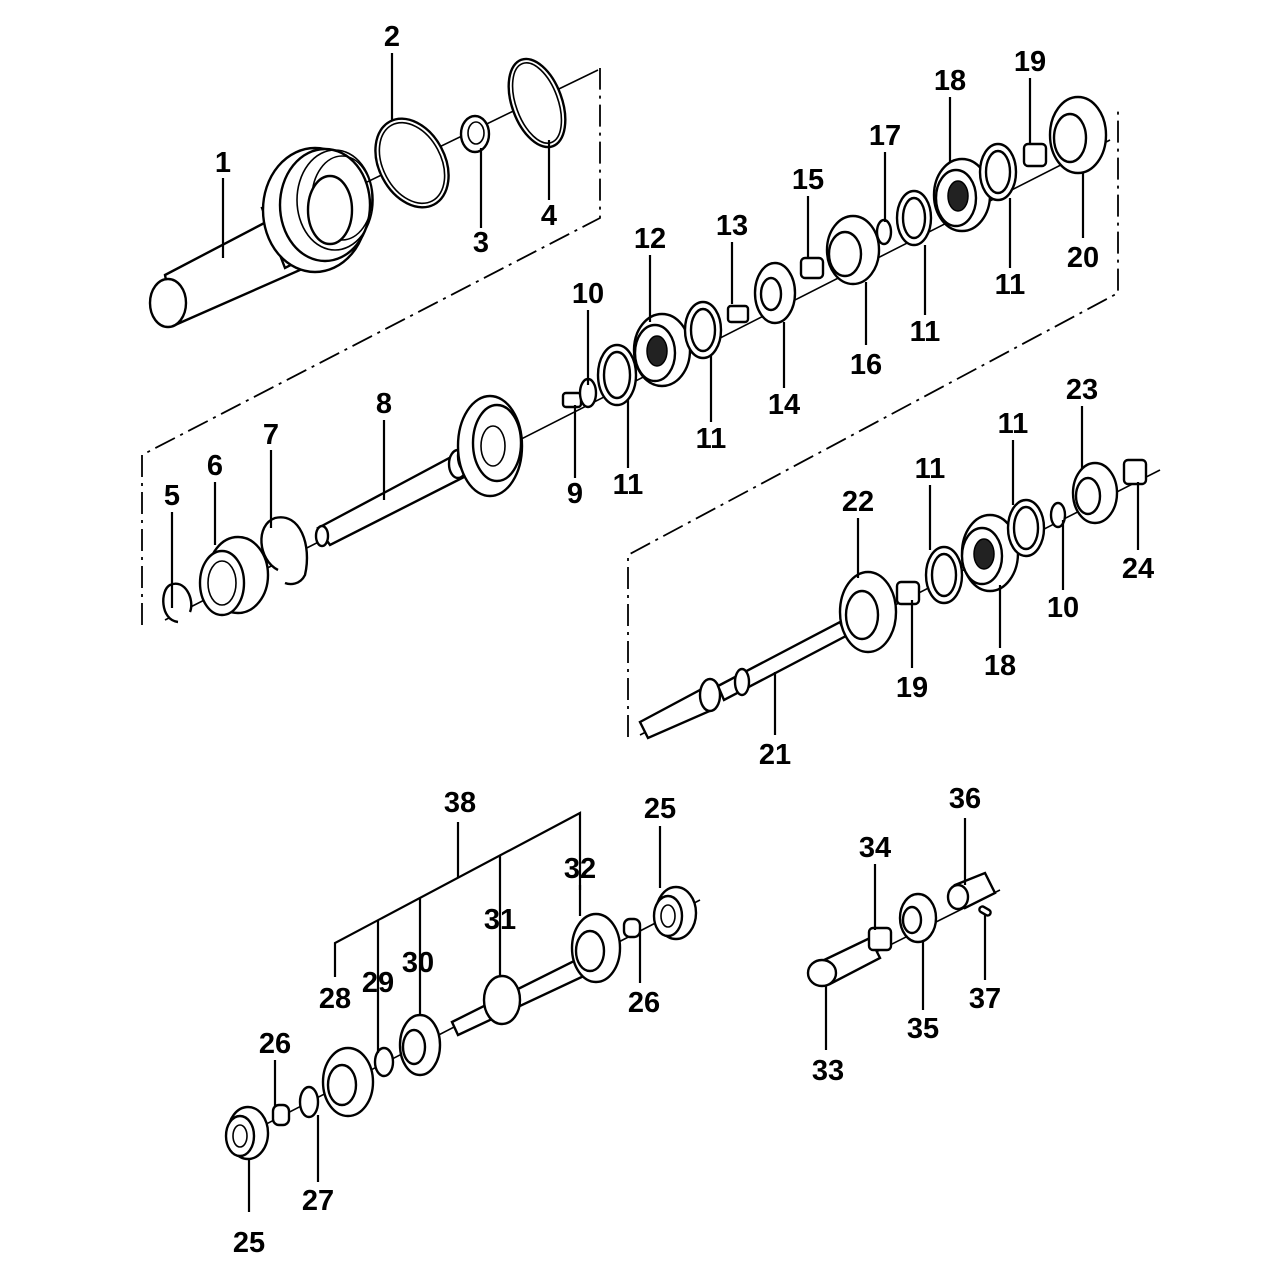 The width and height of the screenshot is (1282, 1282). What do you see at coordinates (885, 136) in the screenshot?
I see `callout-17: 17` at bounding box center [885, 136].